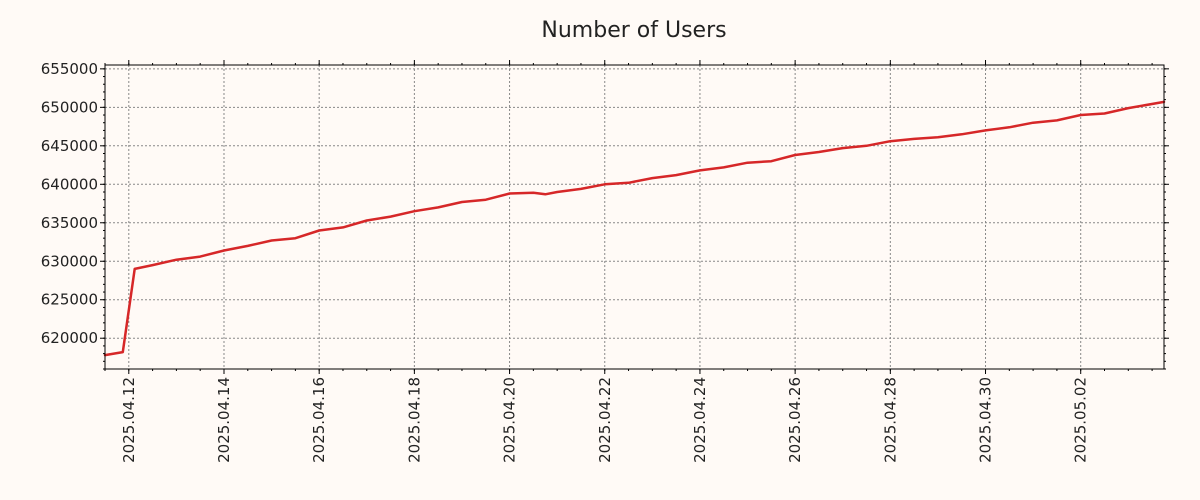 This screenshot has width=1200, height=500. What do you see at coordinates (700, 420) in the screenshot?
I see `x-tick-label: 2025.04.24` at bounding box center [700, 420].